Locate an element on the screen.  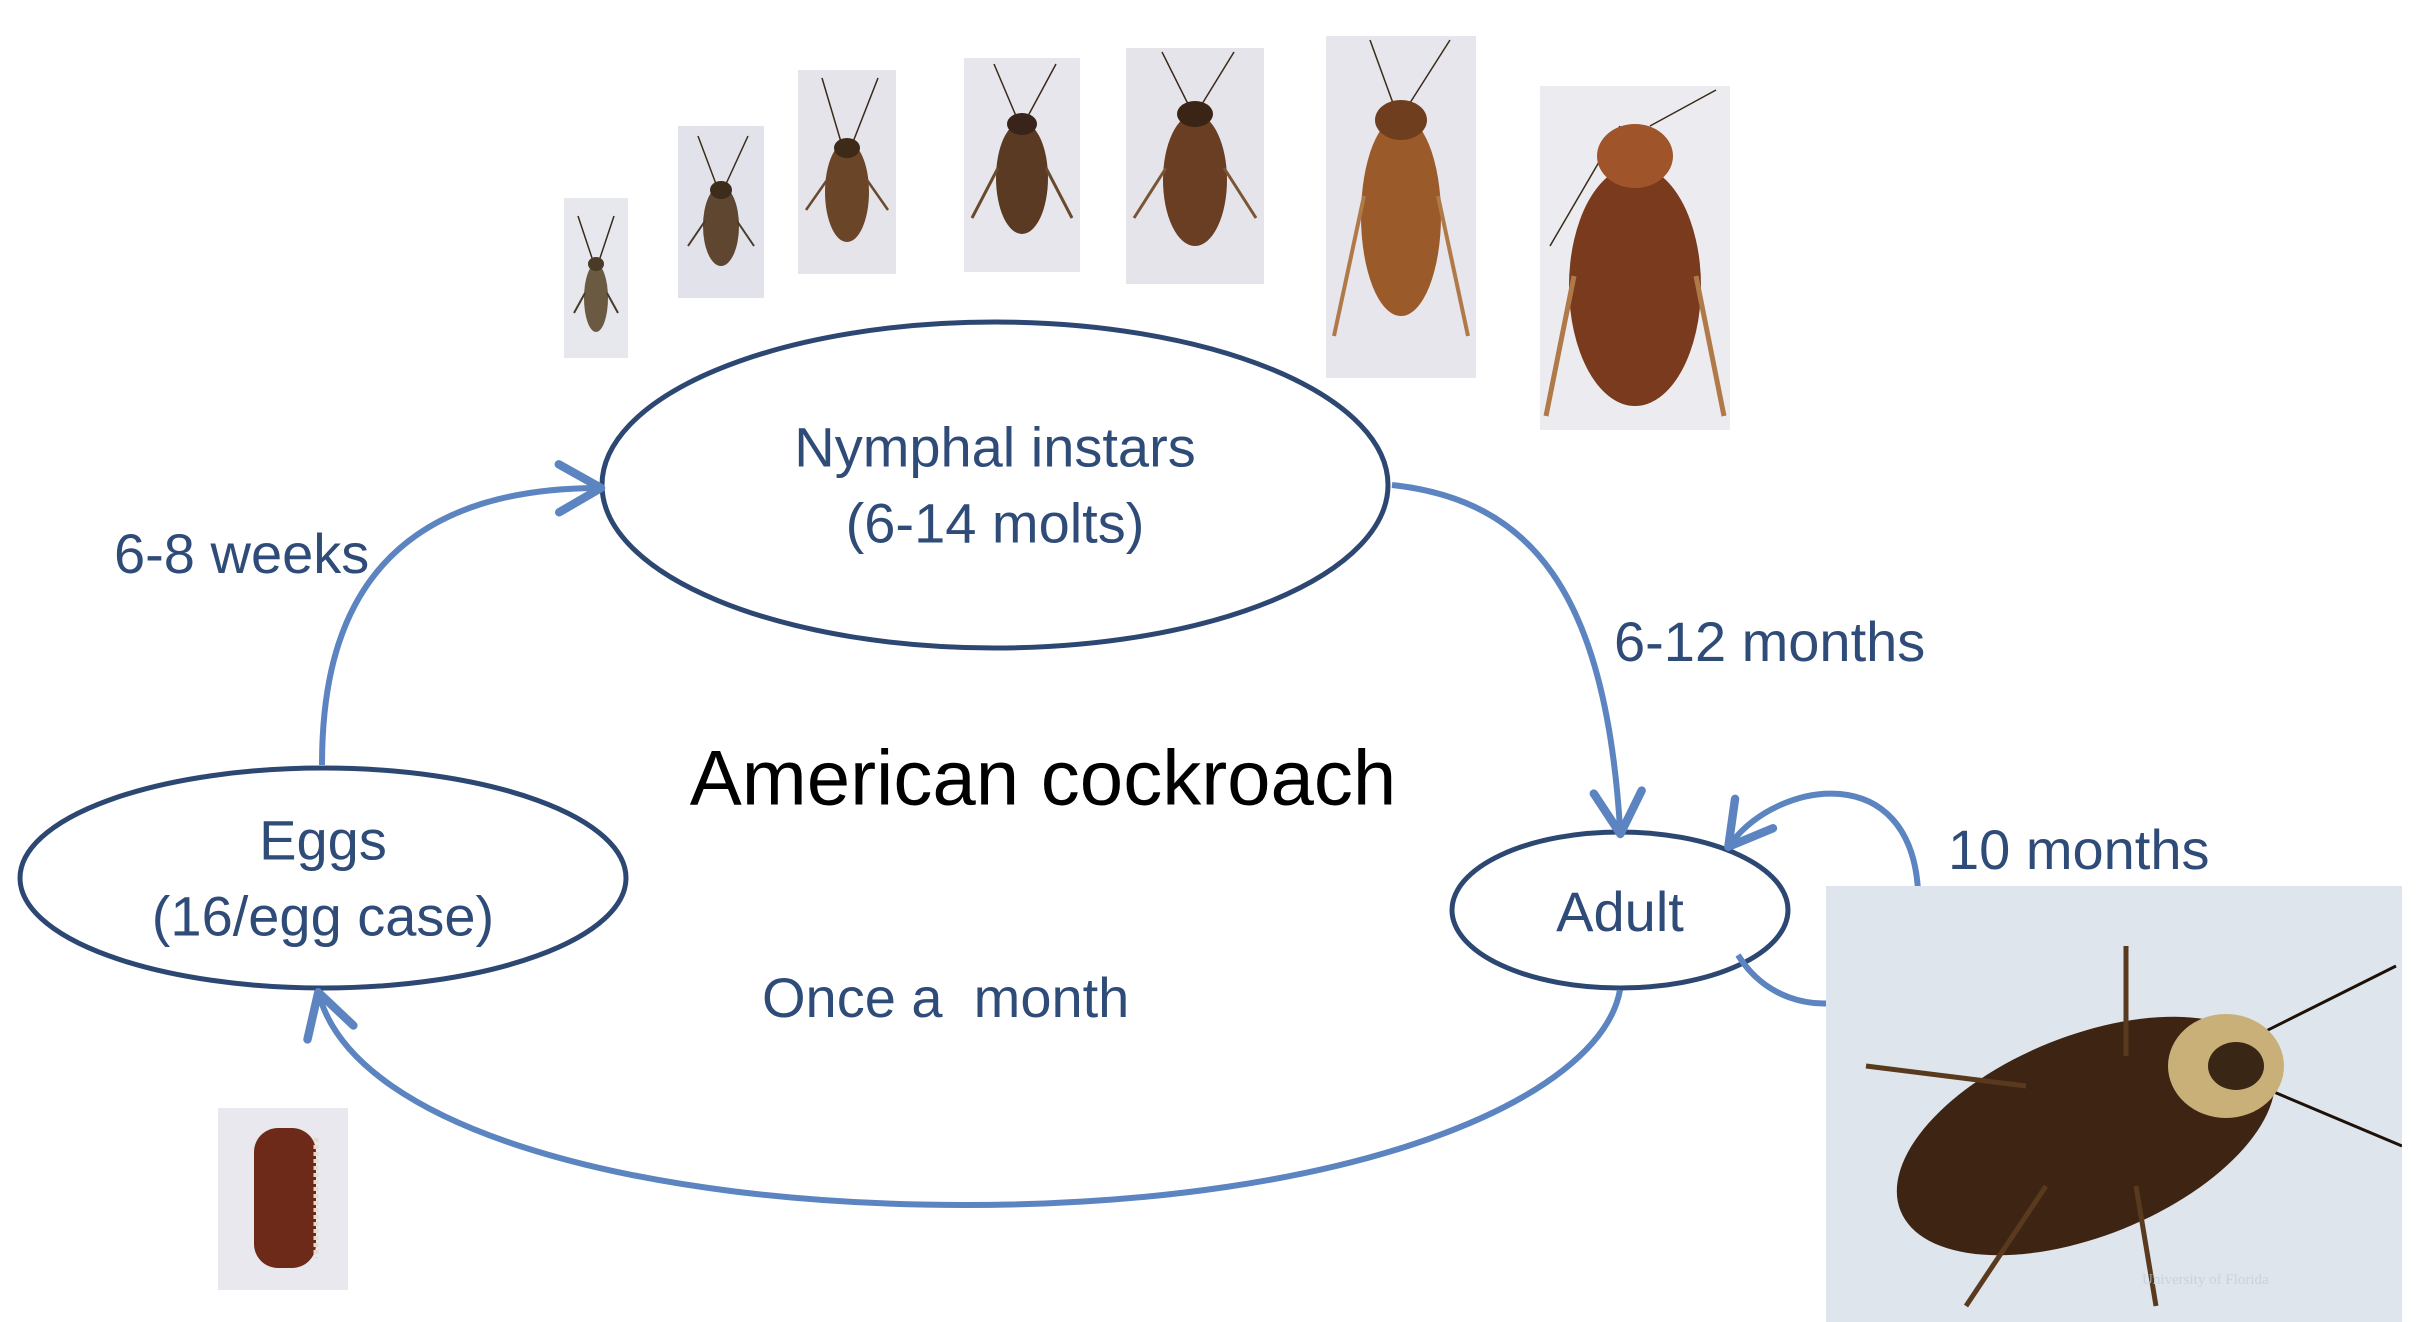
arrow-eggs-to-nymph is located at coordinates (462, 613).